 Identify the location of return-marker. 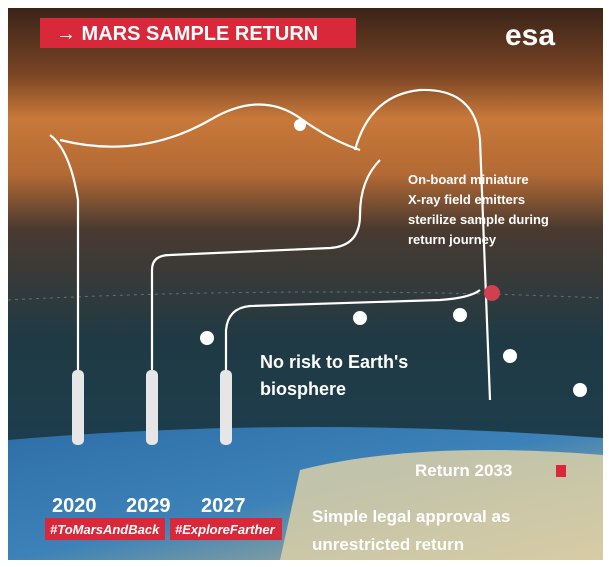
(561, 471).